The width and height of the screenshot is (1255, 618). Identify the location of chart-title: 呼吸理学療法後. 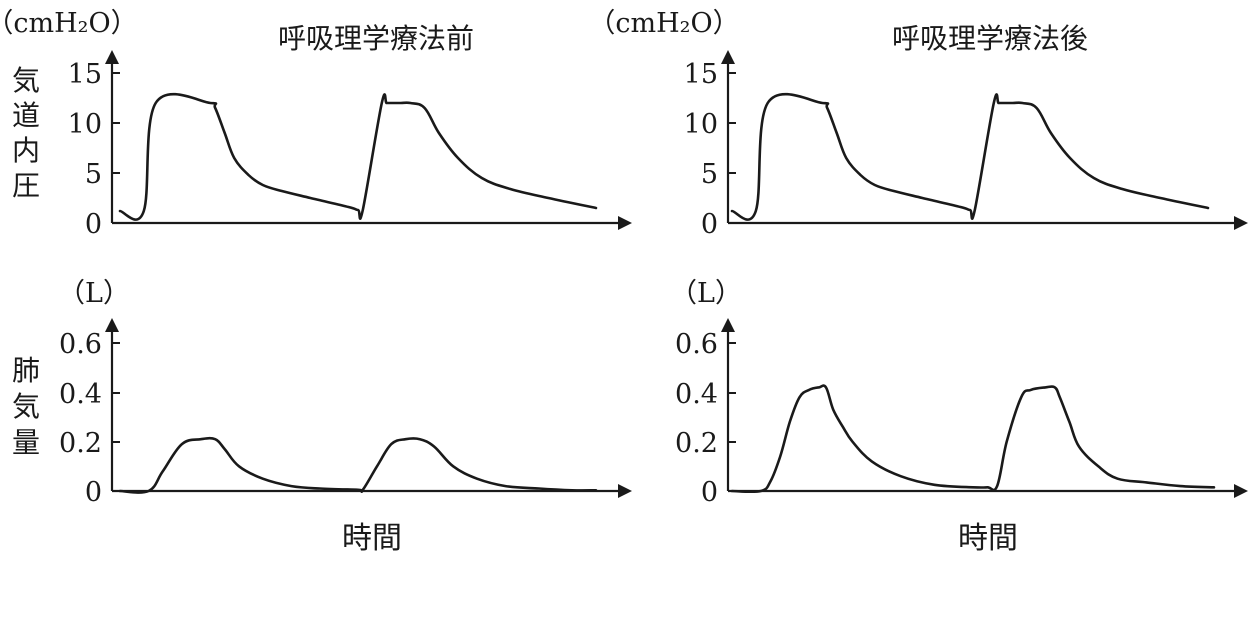
(990, 38).